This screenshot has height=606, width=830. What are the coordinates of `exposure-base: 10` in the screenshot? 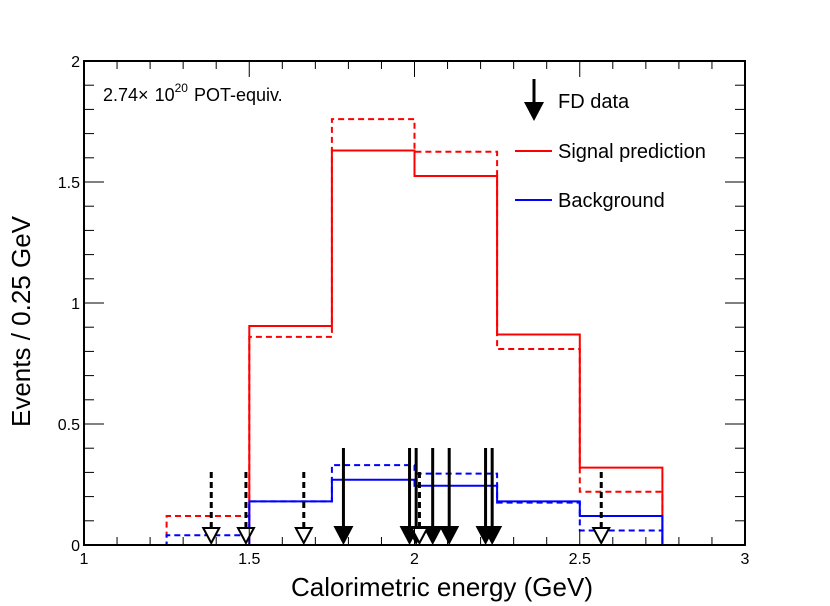 It's located at (165, 95).